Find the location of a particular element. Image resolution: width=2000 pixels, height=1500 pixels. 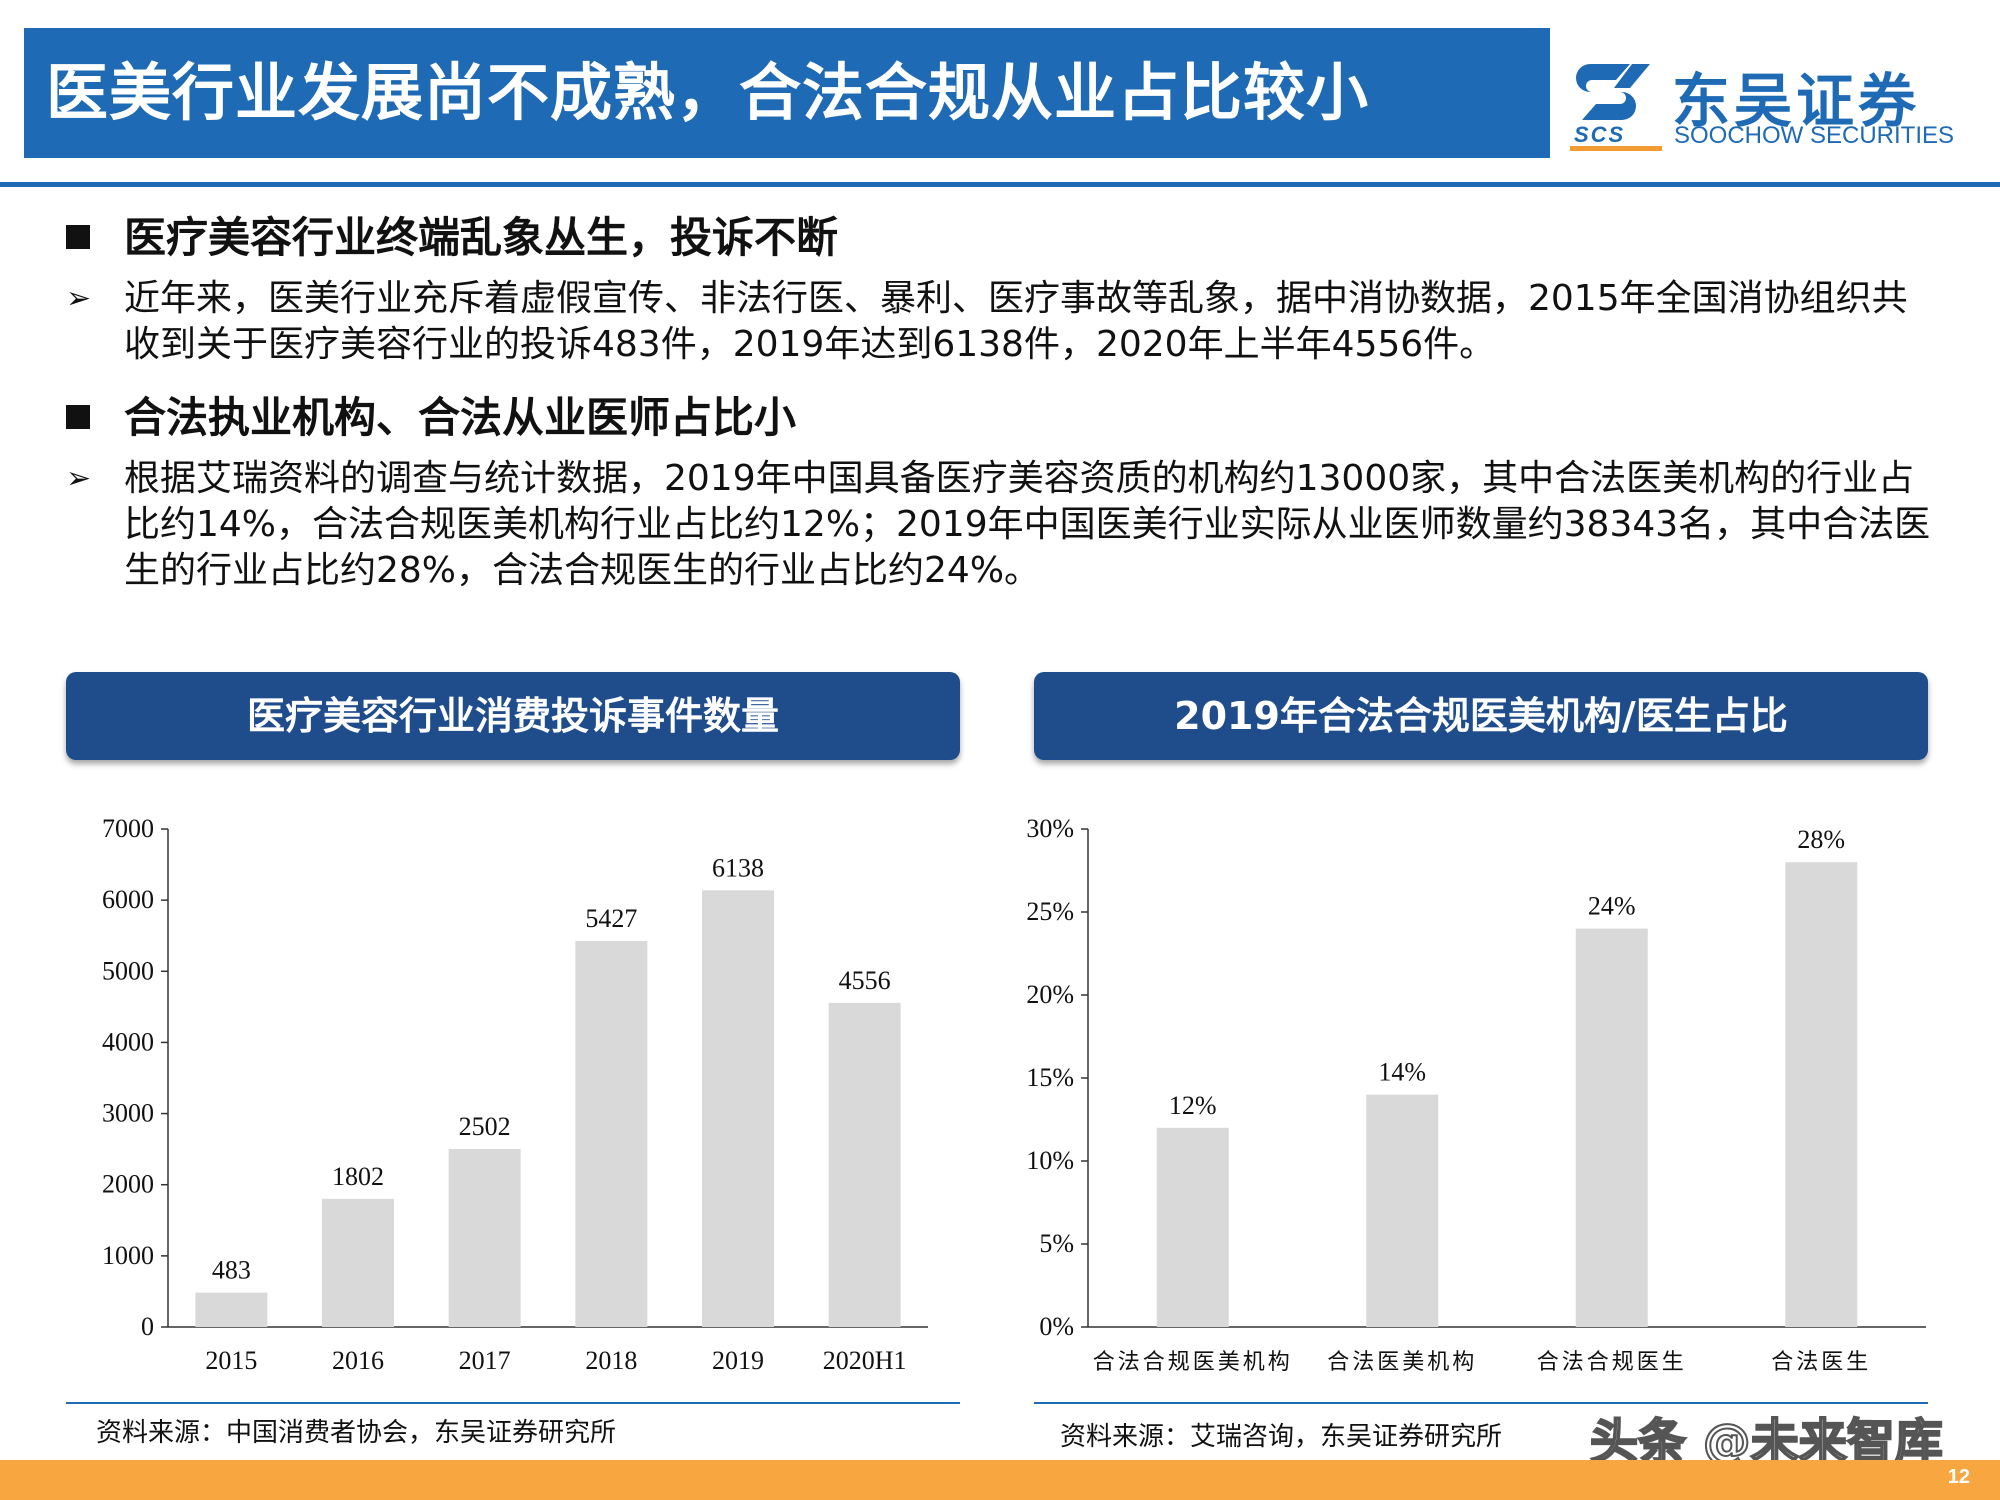

logo-abbr: SCS is located at coordinates (1600, 134).